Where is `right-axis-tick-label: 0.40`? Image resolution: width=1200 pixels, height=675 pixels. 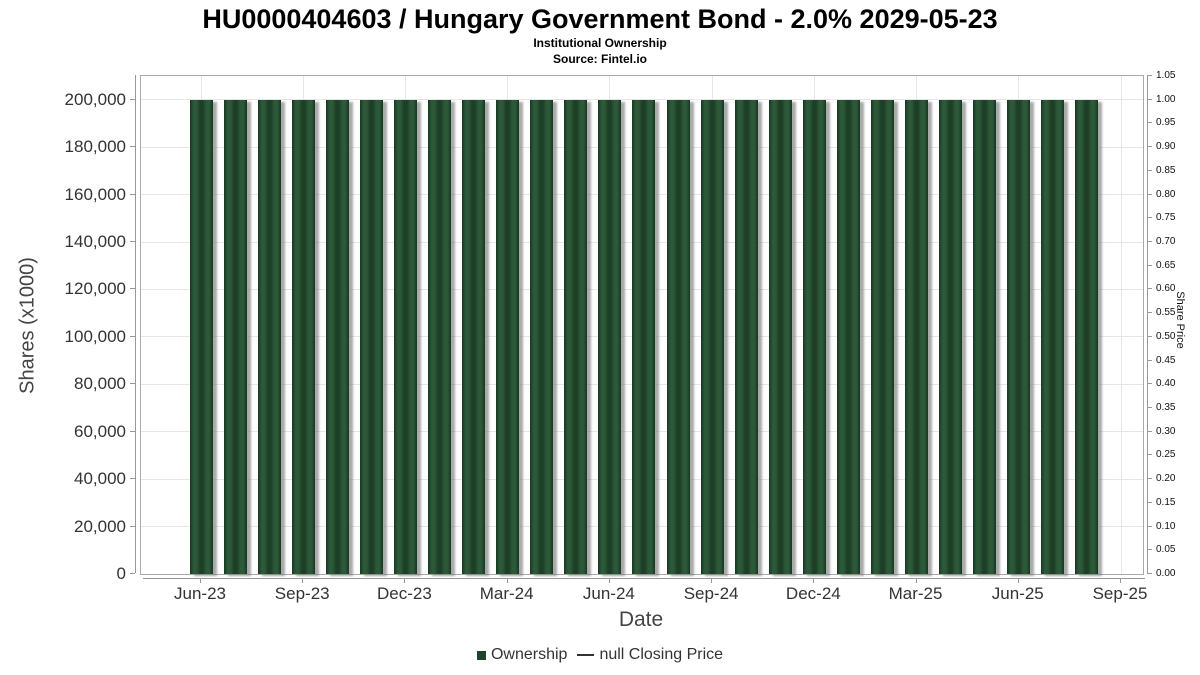 right-axis-tick-label: 0.40 is located at coordinates (1166, 384).